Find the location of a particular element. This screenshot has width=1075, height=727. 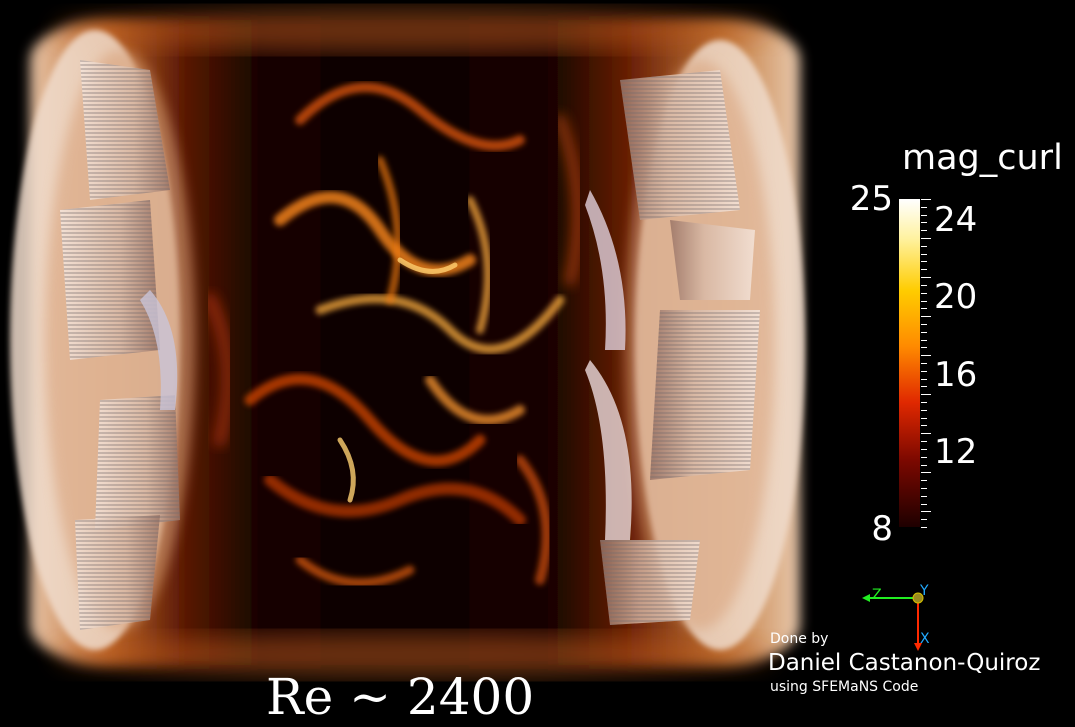

credit-code: using SFEMaNS Code is located at coordinates (844, 687).